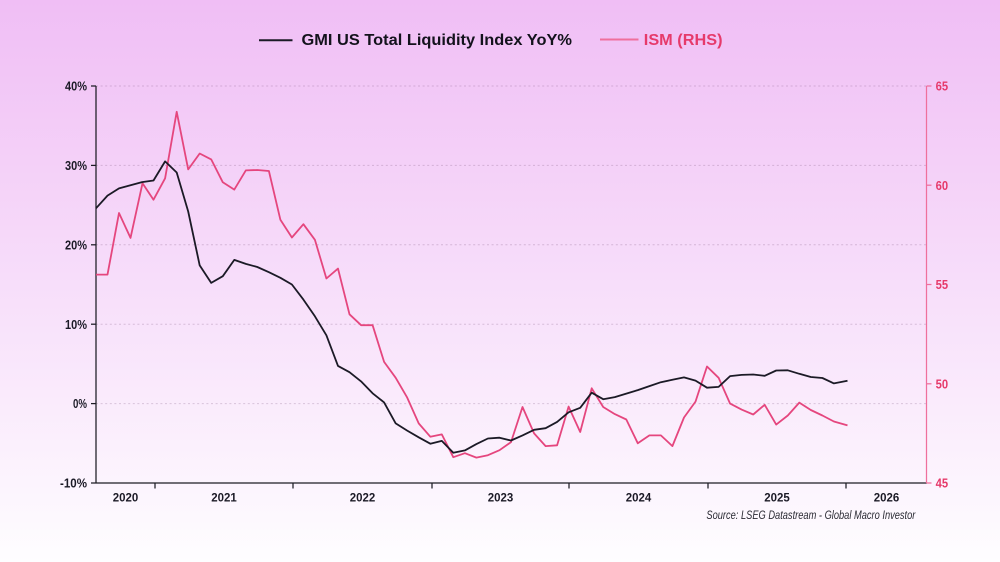  Describe the element at coordinates (942, 383) in the screenshot. I see `svg-text: 50` at that location.